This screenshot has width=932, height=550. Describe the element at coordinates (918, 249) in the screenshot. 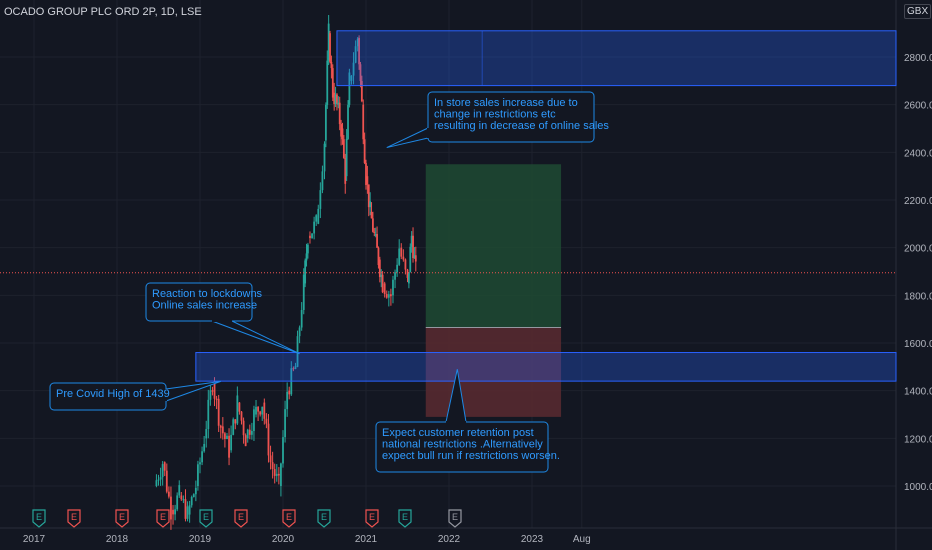

I see `y-tick-label: 2000.0` at that location.